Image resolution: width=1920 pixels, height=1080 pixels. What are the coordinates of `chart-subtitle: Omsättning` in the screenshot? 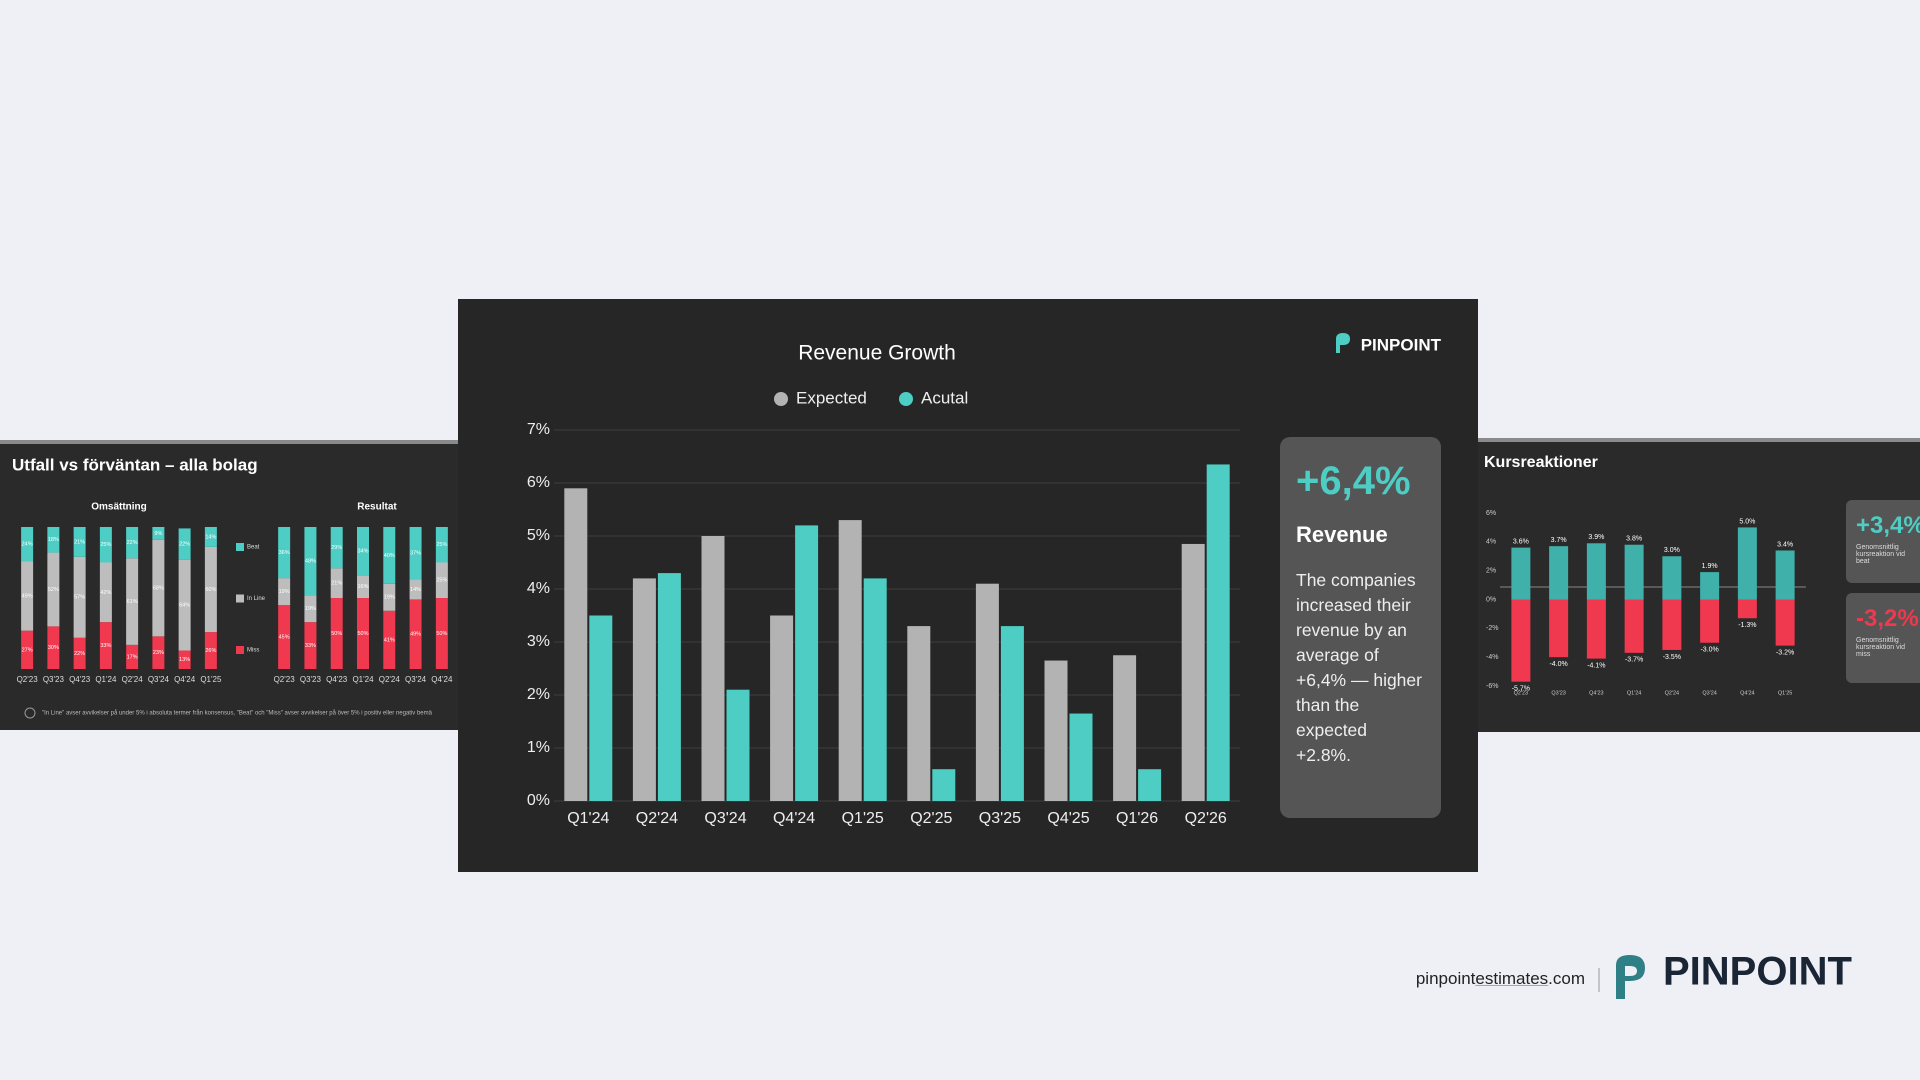 It's located at (119, 507).